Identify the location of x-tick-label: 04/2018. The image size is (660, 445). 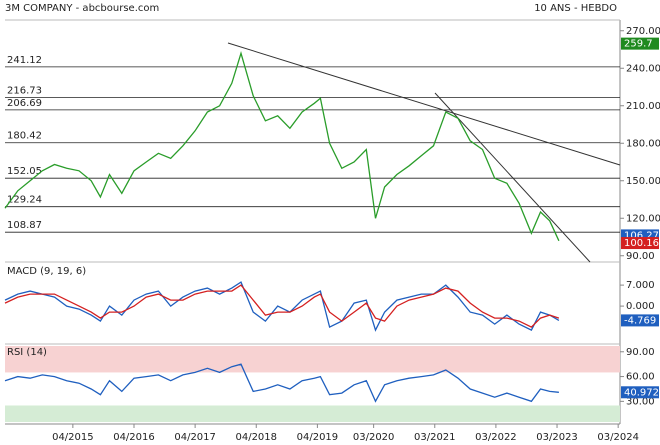
(256, 437).